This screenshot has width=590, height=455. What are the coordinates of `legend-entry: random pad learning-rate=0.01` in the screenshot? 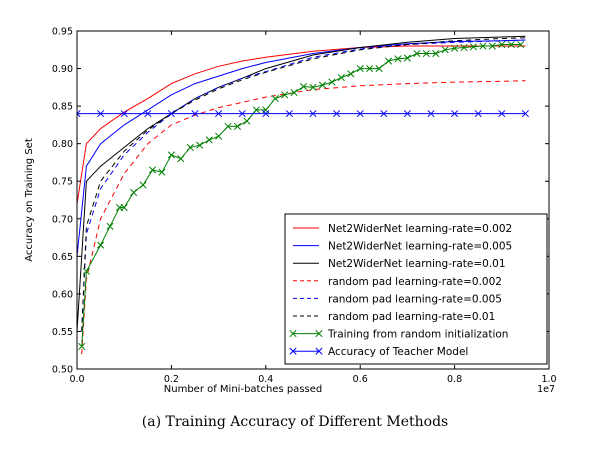 It's located at (394, 317).